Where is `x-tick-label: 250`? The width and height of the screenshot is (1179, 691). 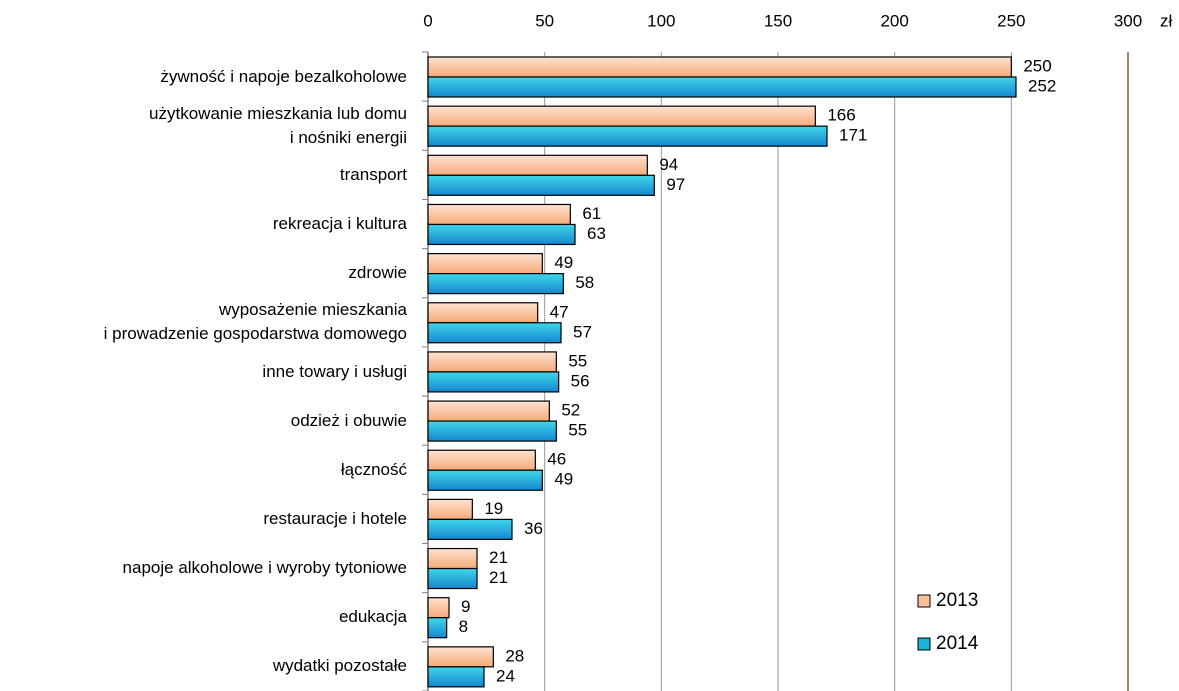 x-tick-label: 250 is located at coordinates (1011, 20).